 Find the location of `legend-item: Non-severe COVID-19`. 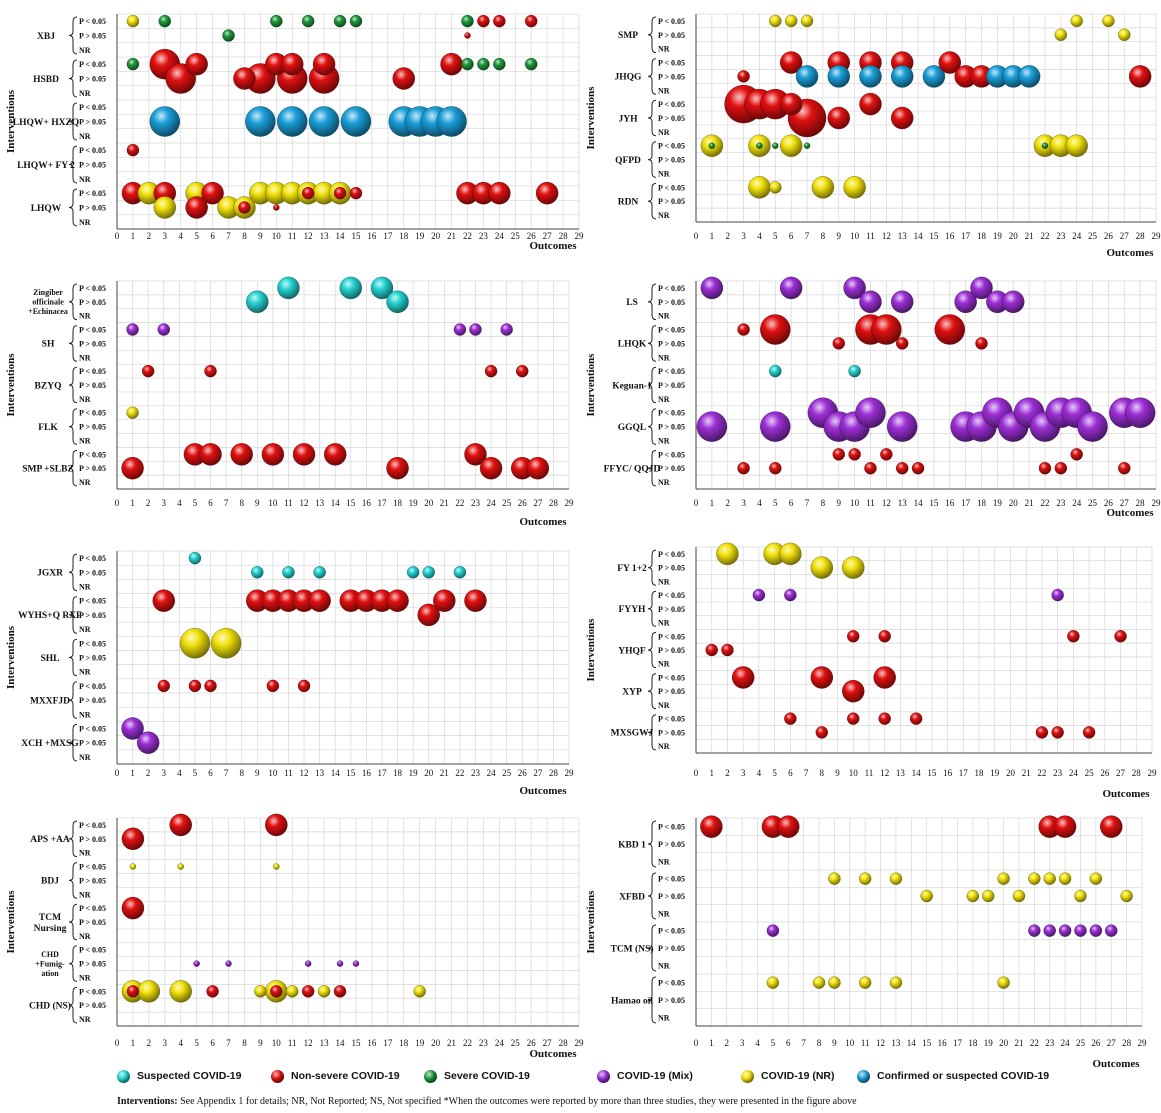

legend-item: Non-severe COVID-19 is located at coordinates (335, 1076).